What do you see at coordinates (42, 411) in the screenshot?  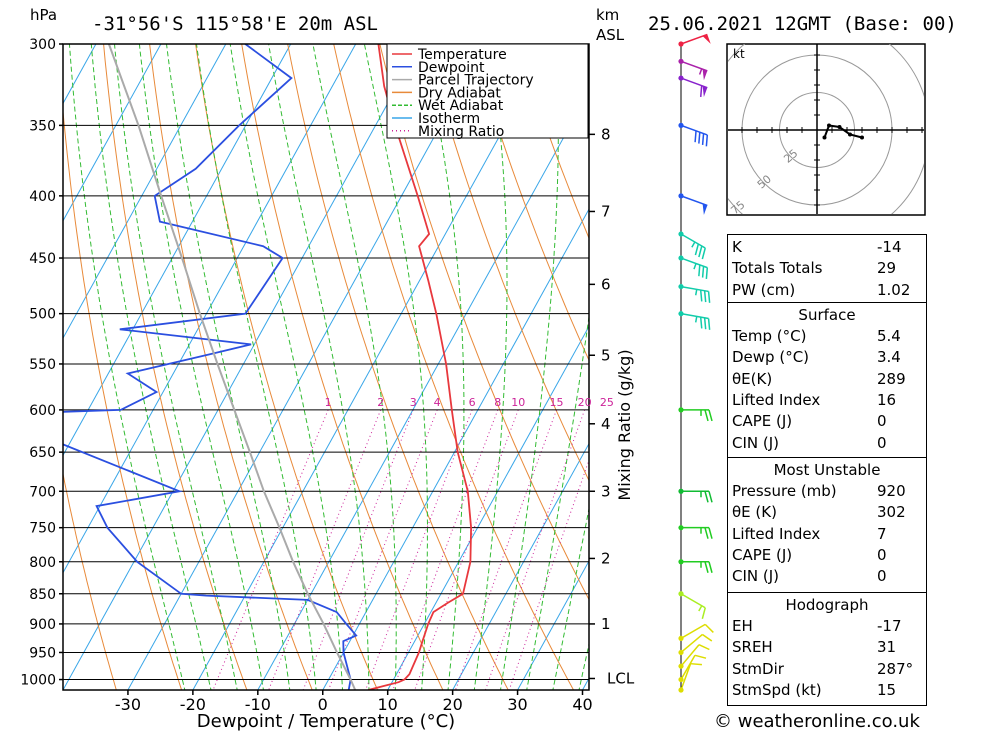 I see `pressure-tick-label: 600` at bounding box center [42, 411].